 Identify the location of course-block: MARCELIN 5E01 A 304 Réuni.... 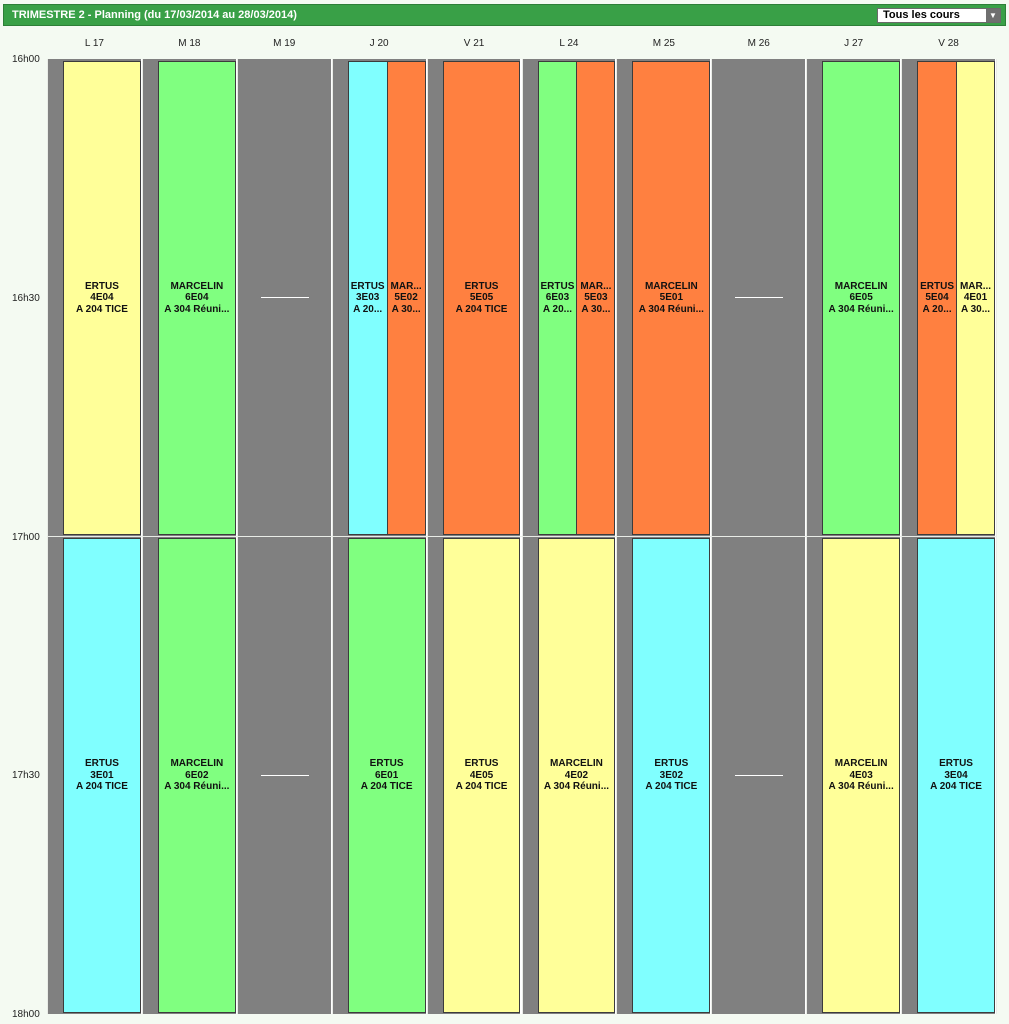
(671, 297).